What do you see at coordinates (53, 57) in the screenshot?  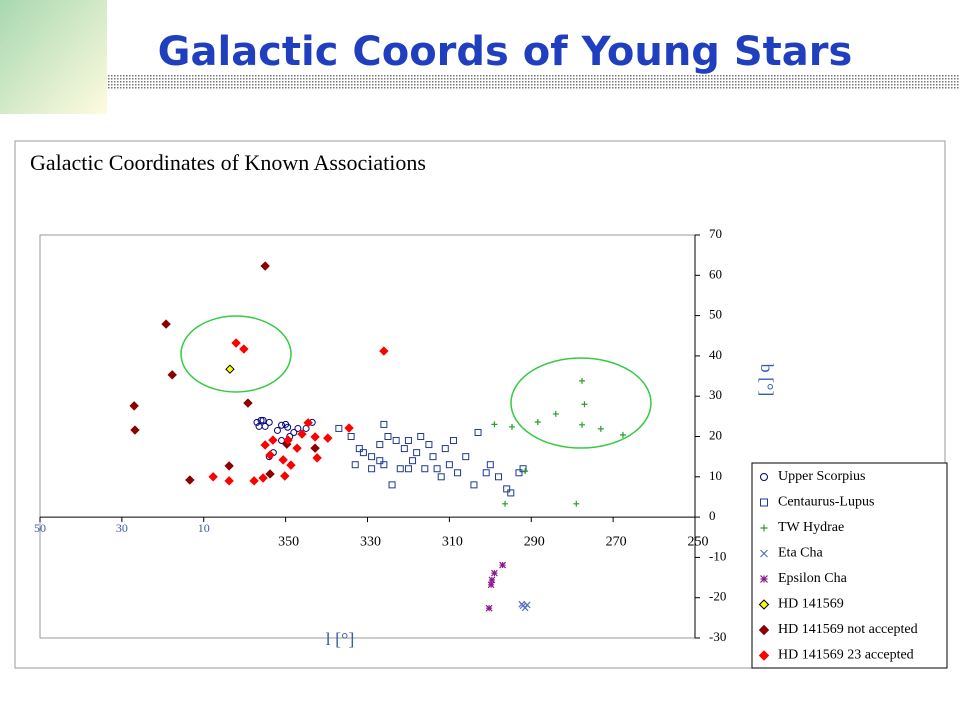 I see `corner-decoration` at bounding box center [53, 57].